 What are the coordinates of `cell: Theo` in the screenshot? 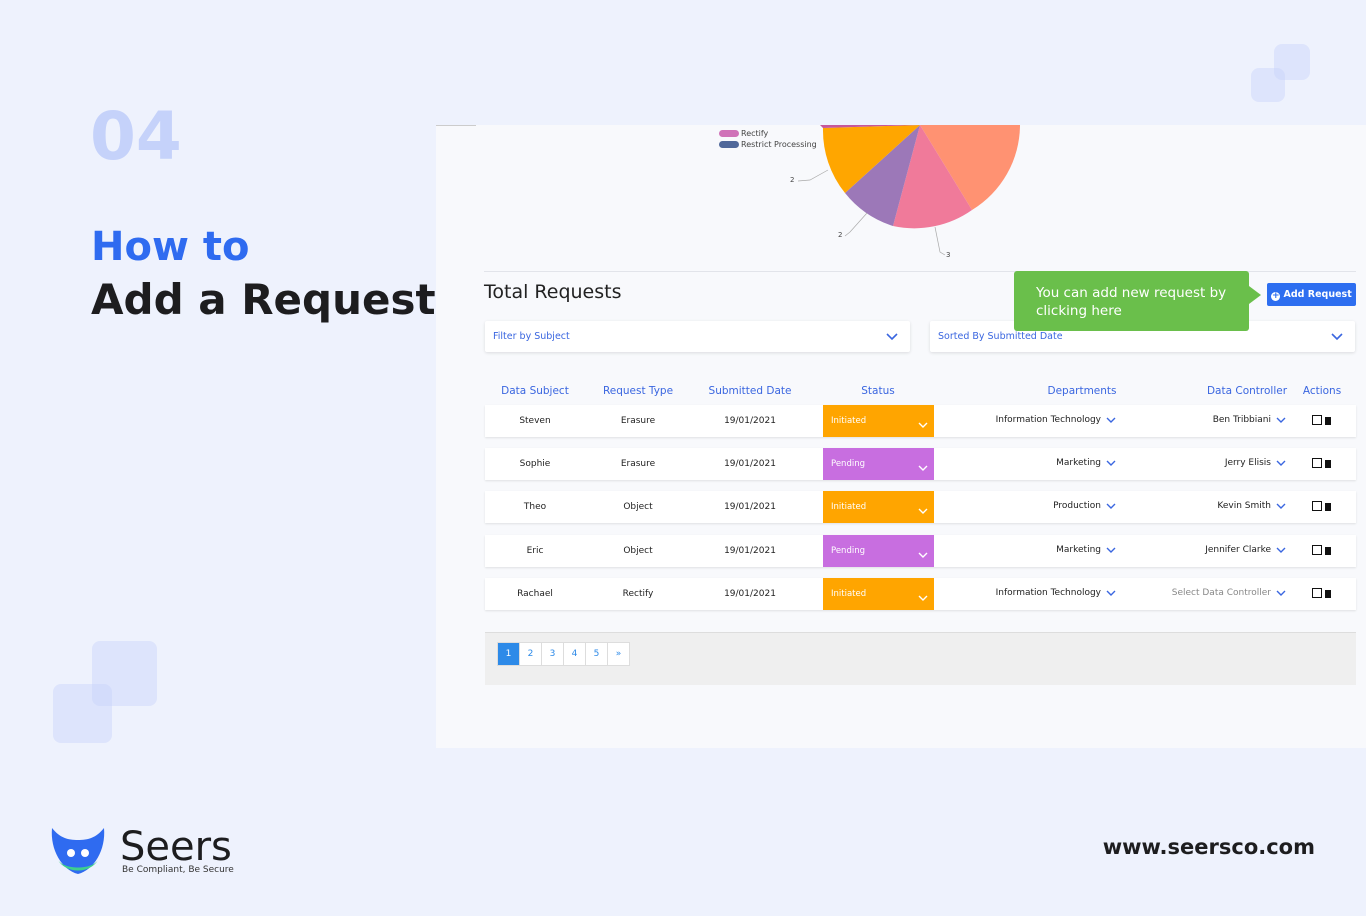 It's located at (535, 507).